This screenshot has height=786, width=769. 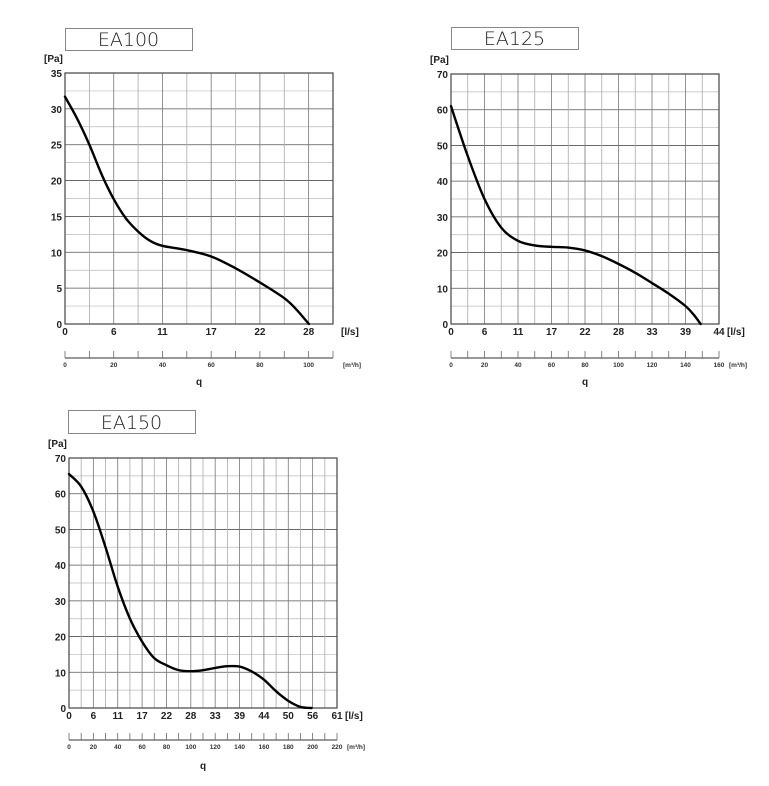 What do you see at coordinates (337, 747) in the screenshot?
I see `x-tick-label-m3h: 220` at bounding box center [337, 747].